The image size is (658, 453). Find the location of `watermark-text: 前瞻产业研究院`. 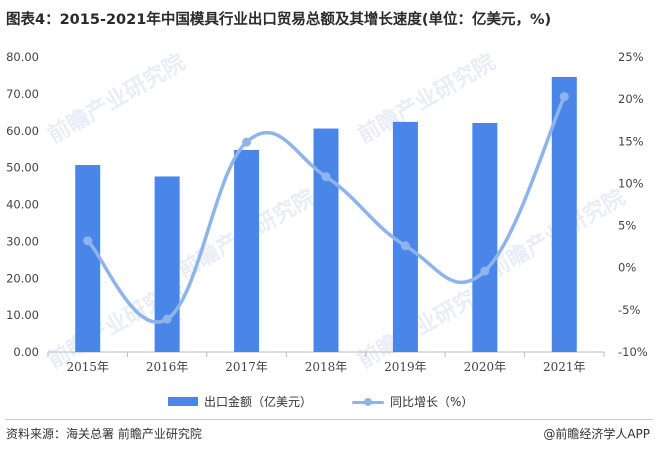

watermark-text: 前瞻产业研究院 is located at coordinates (116, 99).